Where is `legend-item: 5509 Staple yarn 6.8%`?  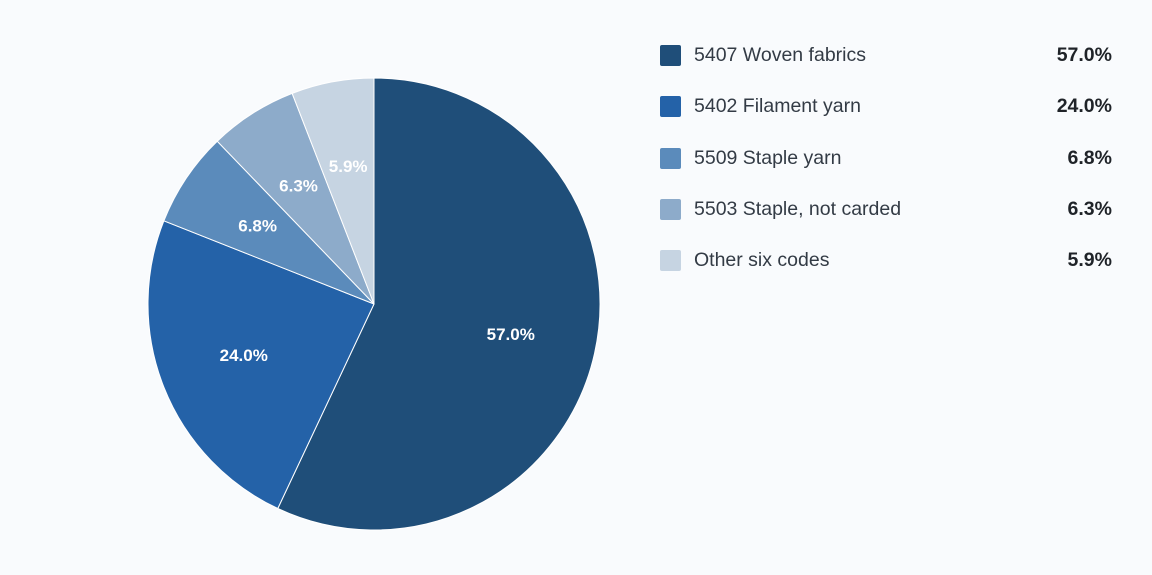 legend-item: 5509 Staple yarn 6.8% is located at coordinates (886, 158).